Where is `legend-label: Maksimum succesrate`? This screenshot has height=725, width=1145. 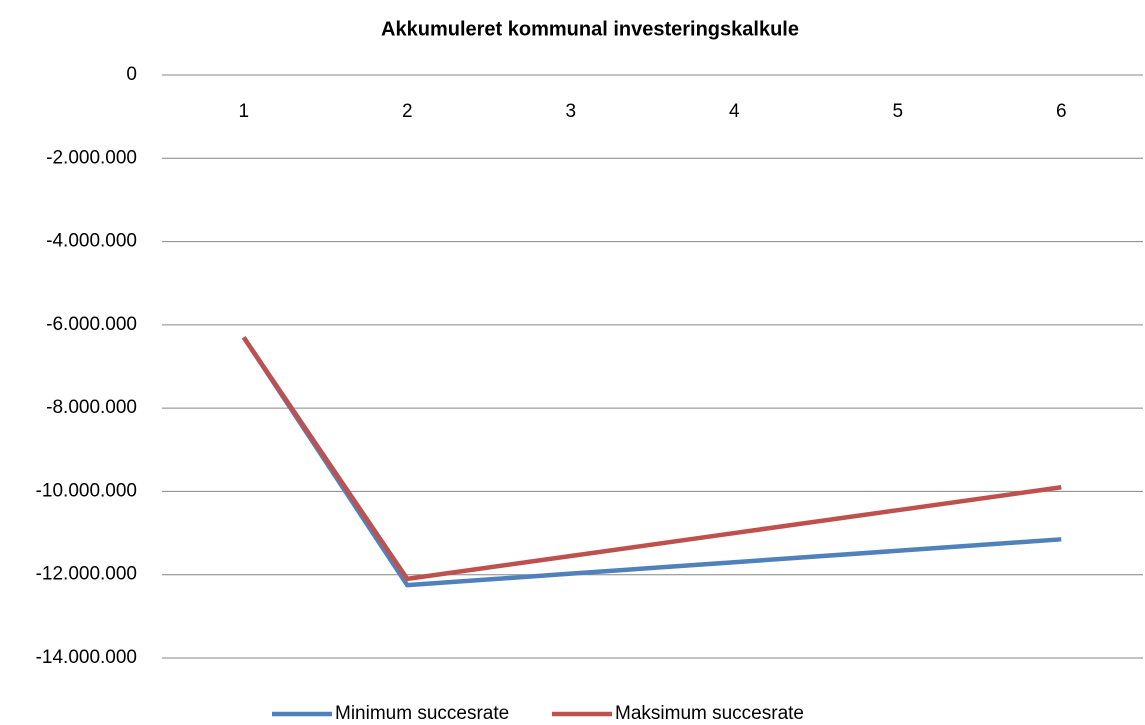 legend-label: Maksimum succesrate is located at coordinates (709, 713).